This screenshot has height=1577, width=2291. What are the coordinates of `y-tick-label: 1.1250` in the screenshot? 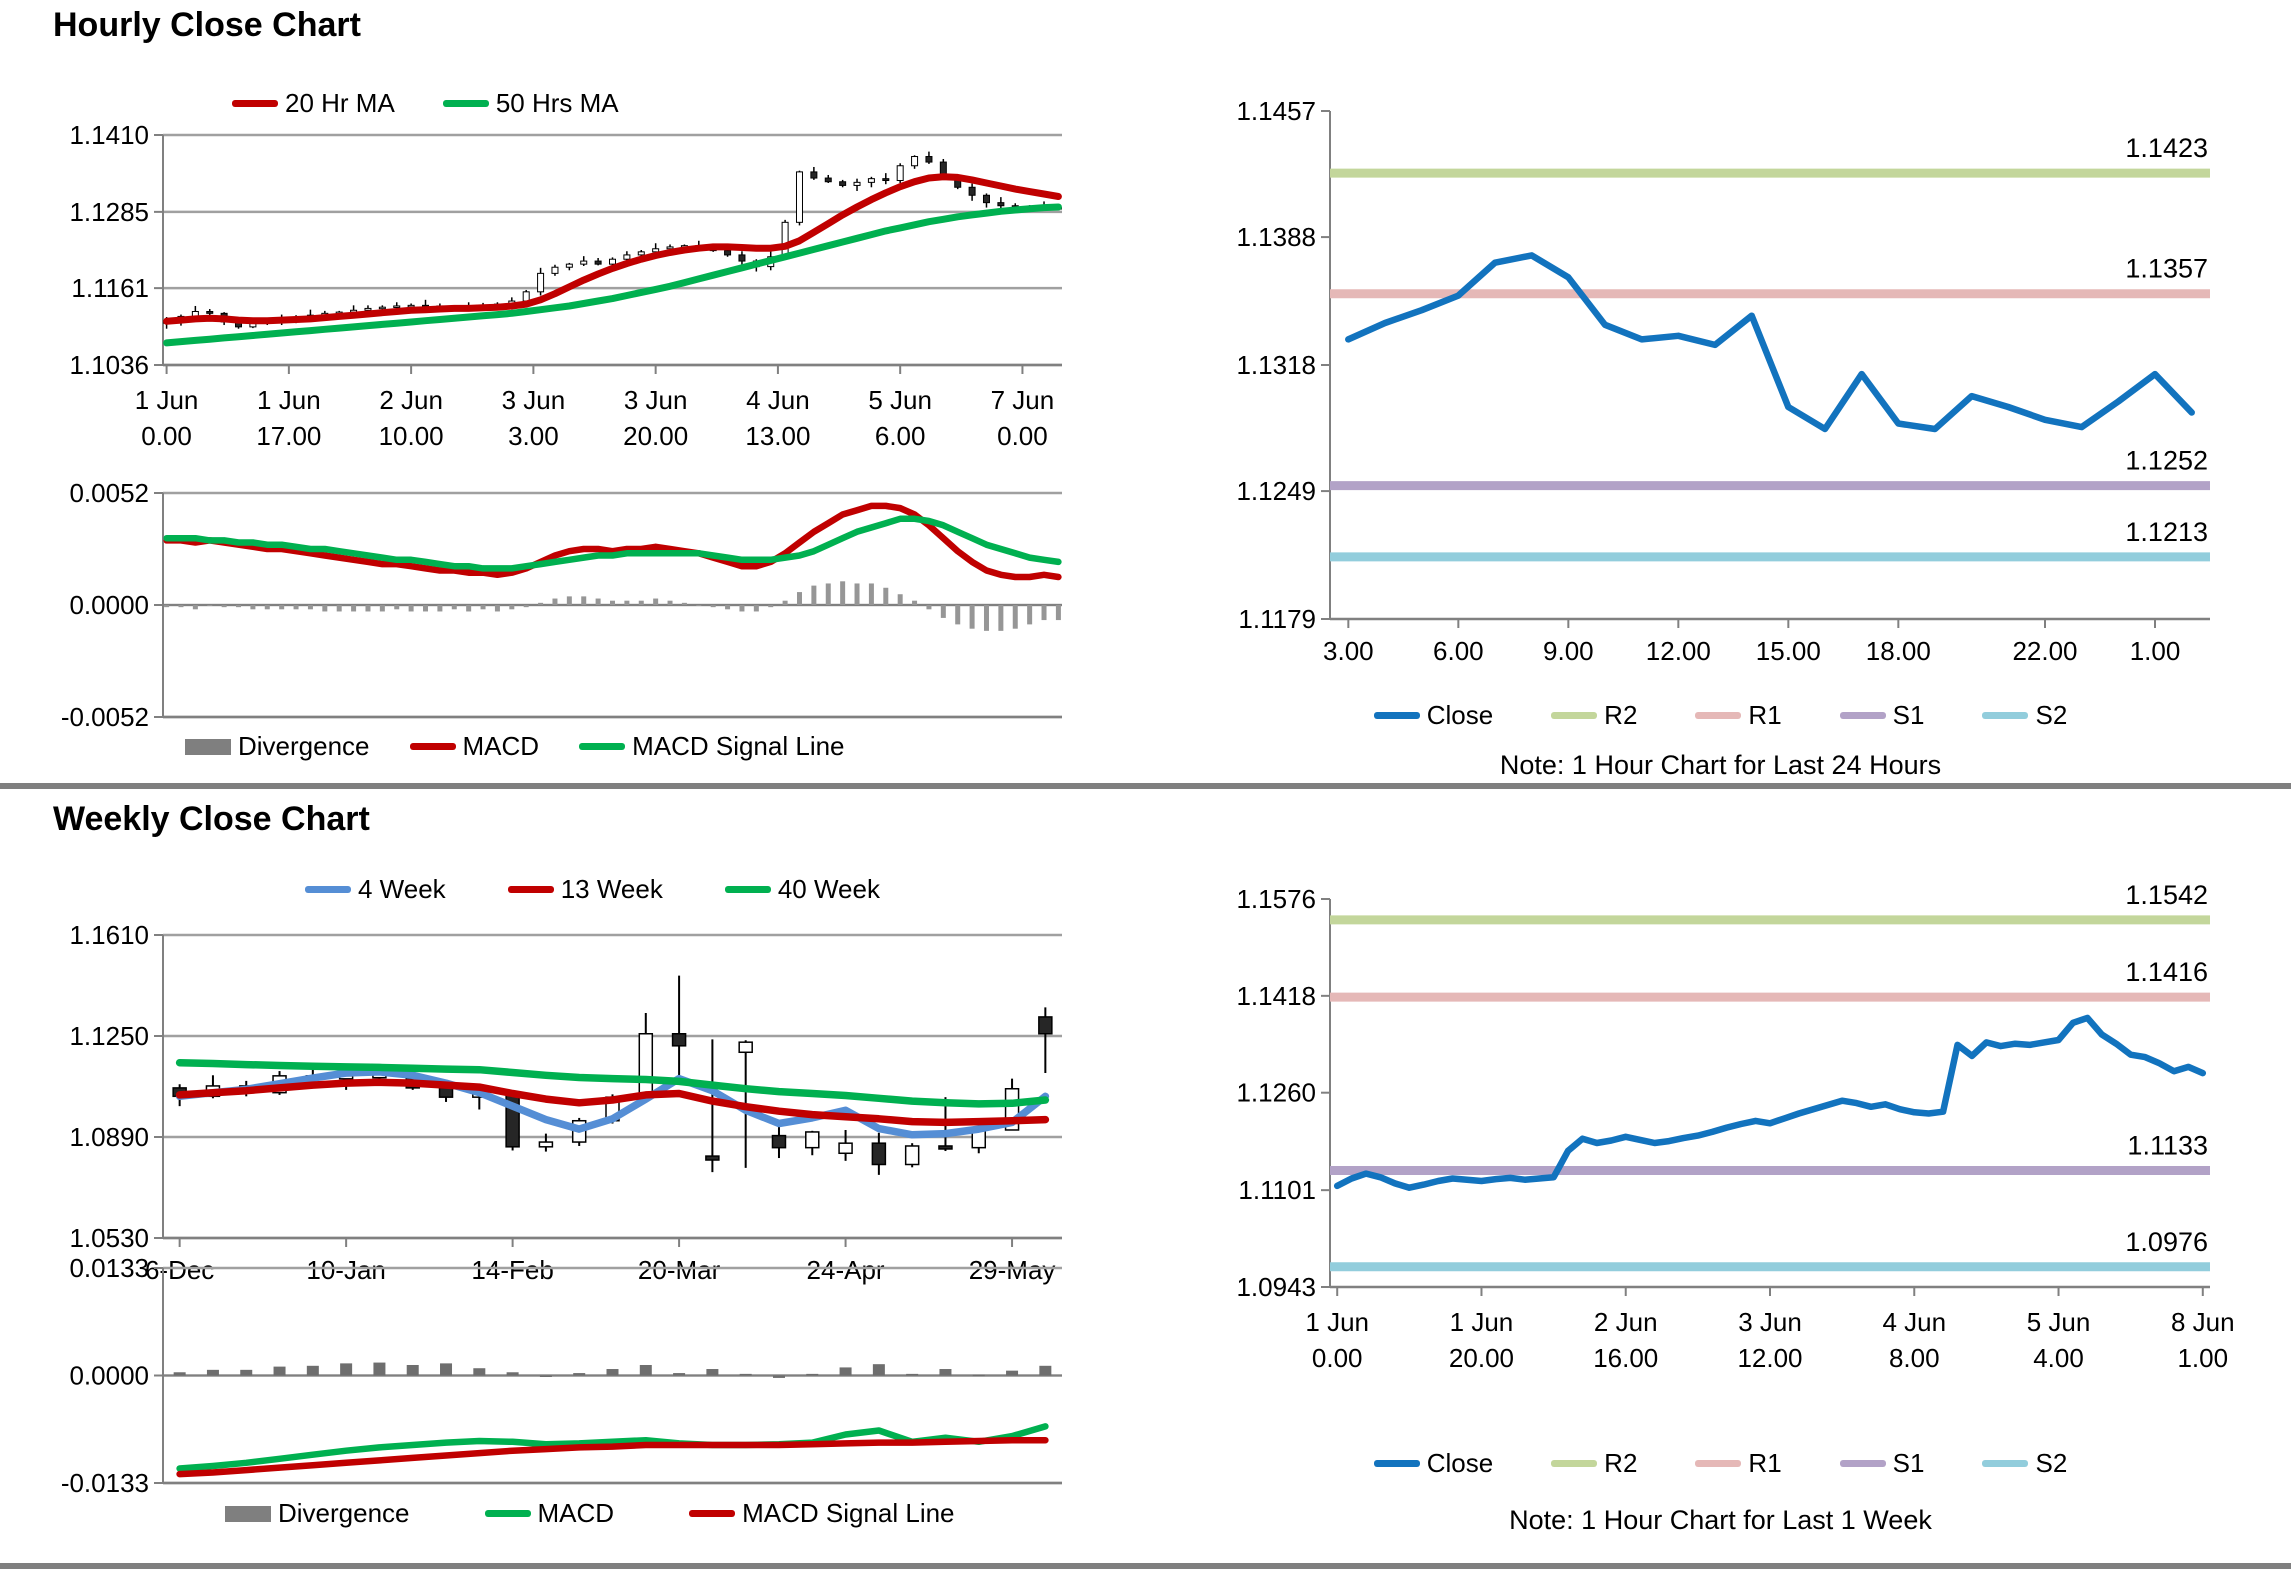 It's located at (109, 1036).